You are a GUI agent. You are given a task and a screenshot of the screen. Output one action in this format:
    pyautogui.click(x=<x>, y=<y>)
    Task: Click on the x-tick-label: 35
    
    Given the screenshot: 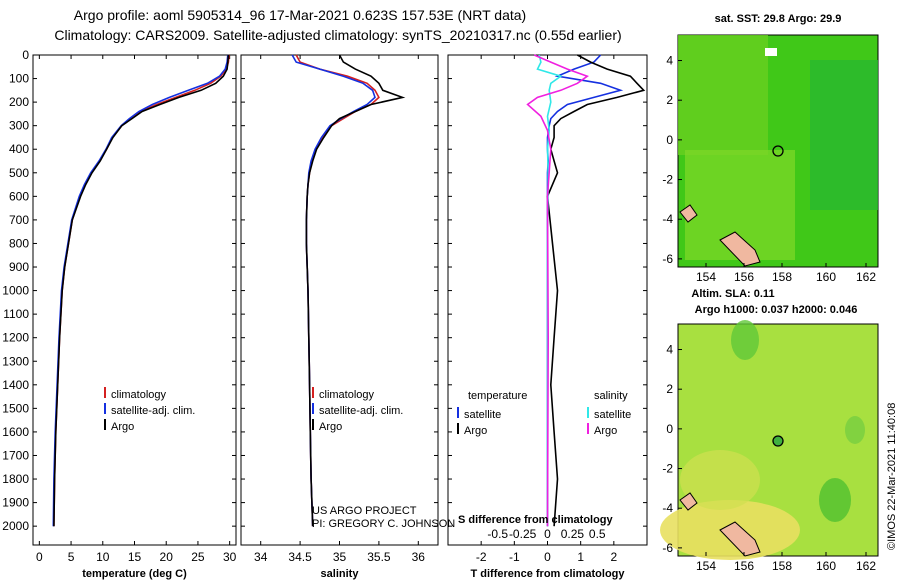 What is the action you would take?
    pyautogui.click(x=340, y=557)
    